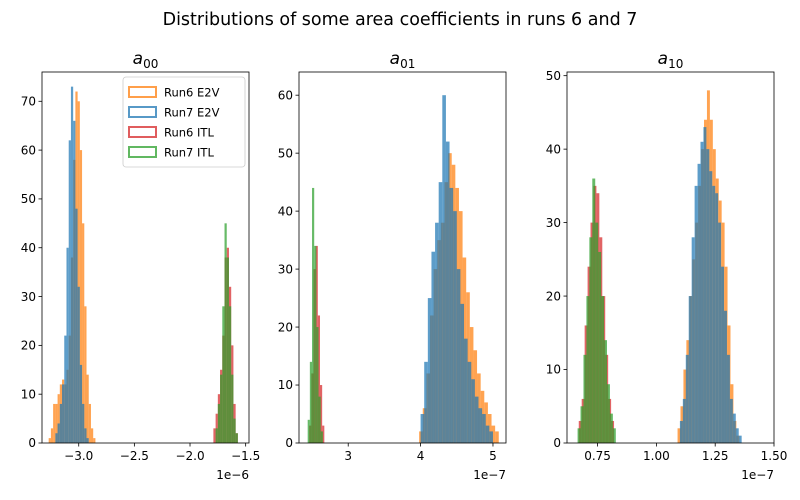 The height and width of the screenshot is (500, 800). Describe the element at coordinates (78, 456) in the screenshot. I see `x-tick-label: −3.0` at that location.